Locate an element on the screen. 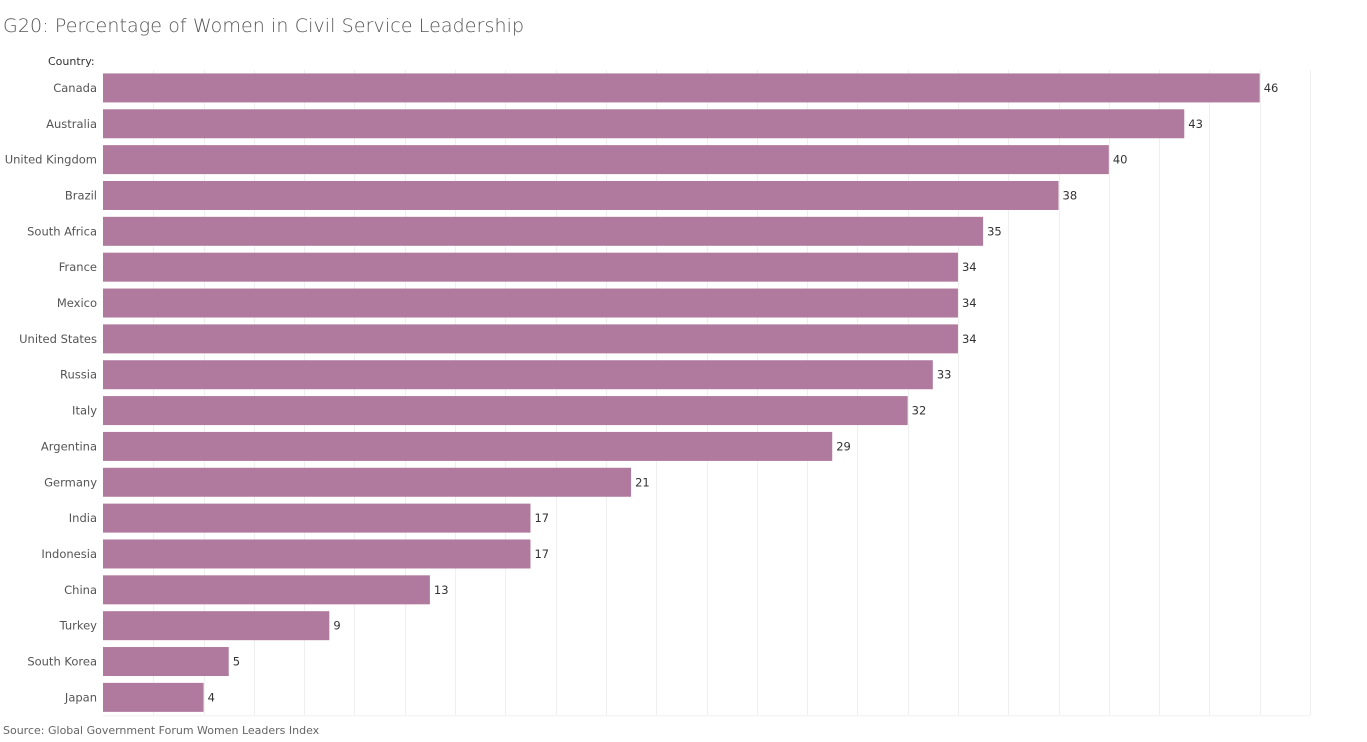  category-label: Japan is located at coordinates (80, 697).